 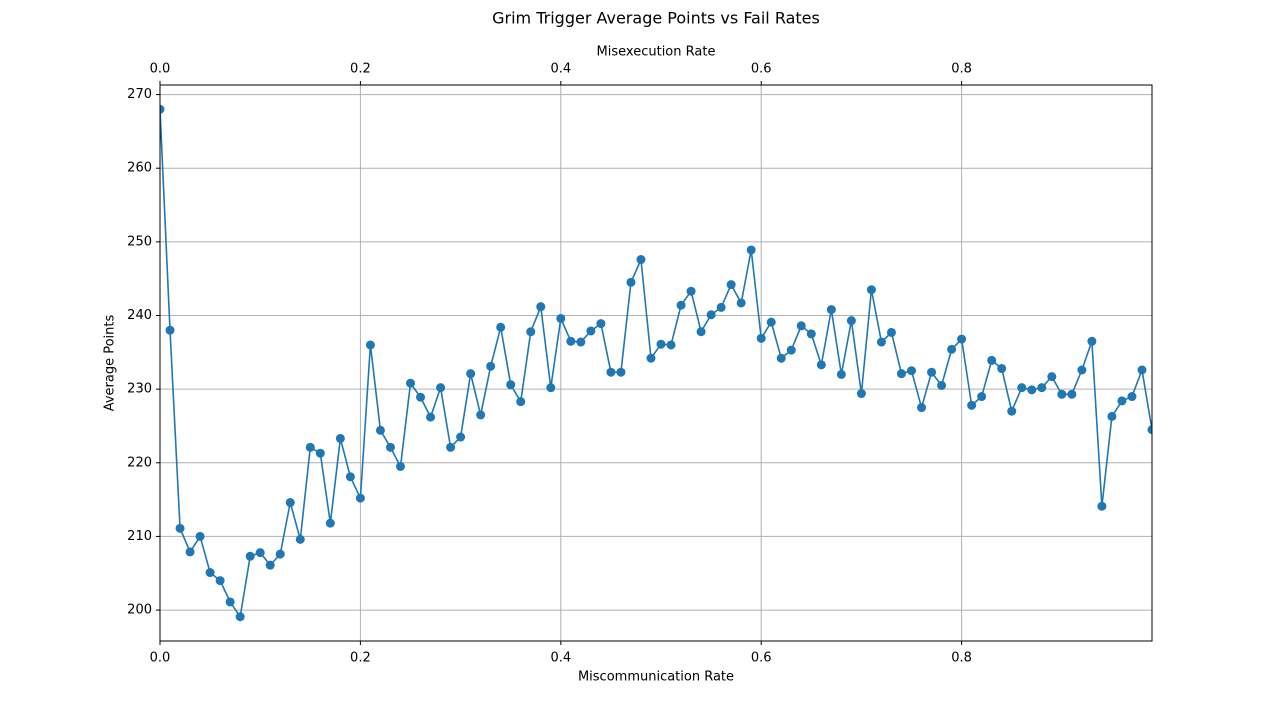 I want to click on x-tick-label: 0.2, so click(x=360, y=658).